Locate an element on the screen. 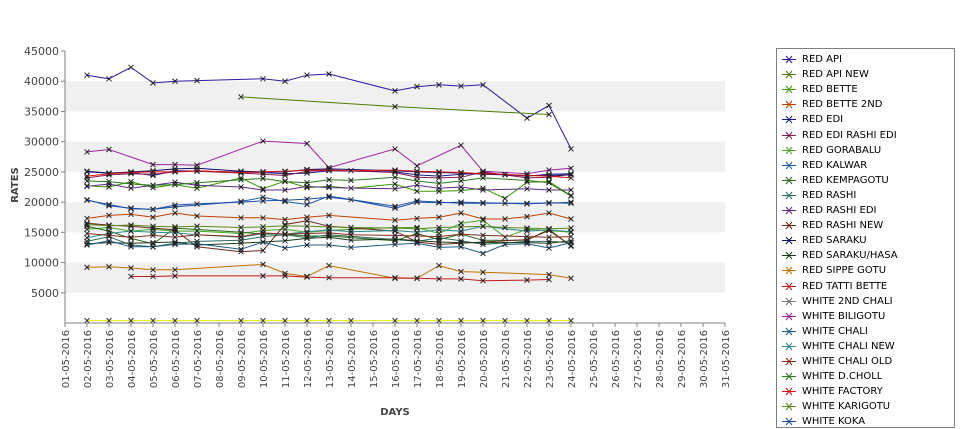  x-tick-label: 19-05-2016 is located at coordinates (462, 359).